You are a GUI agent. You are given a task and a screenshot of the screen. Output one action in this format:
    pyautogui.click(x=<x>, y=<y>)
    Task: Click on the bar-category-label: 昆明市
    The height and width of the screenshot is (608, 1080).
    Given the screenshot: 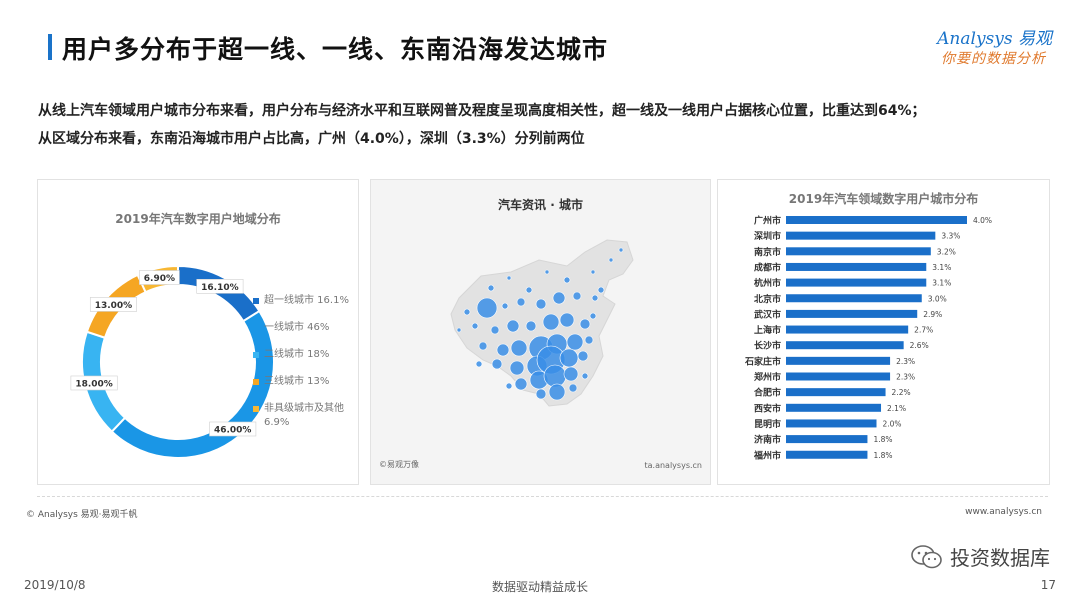 What is the action you would take?
    pyautogui.click(x=767, y=424)
    